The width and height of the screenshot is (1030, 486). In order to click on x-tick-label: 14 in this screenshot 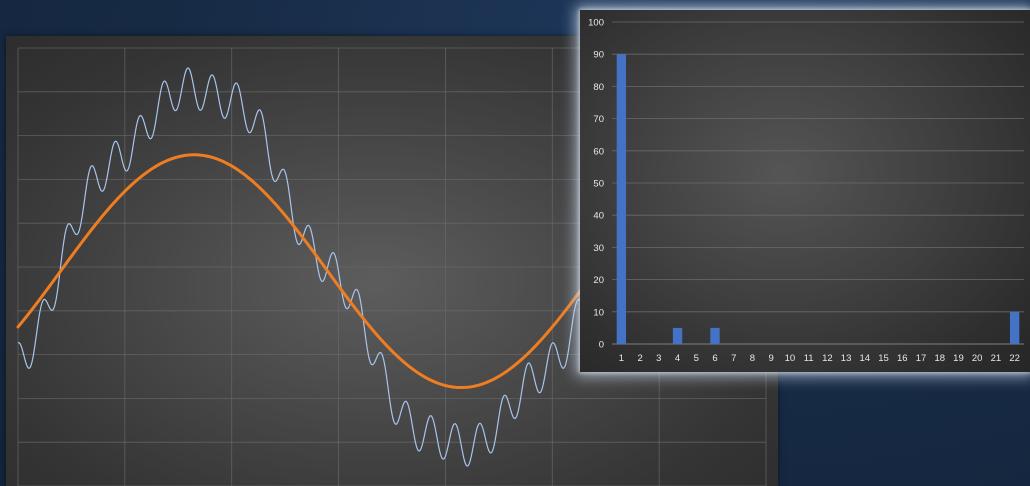, I will do `click(865, 358)`.